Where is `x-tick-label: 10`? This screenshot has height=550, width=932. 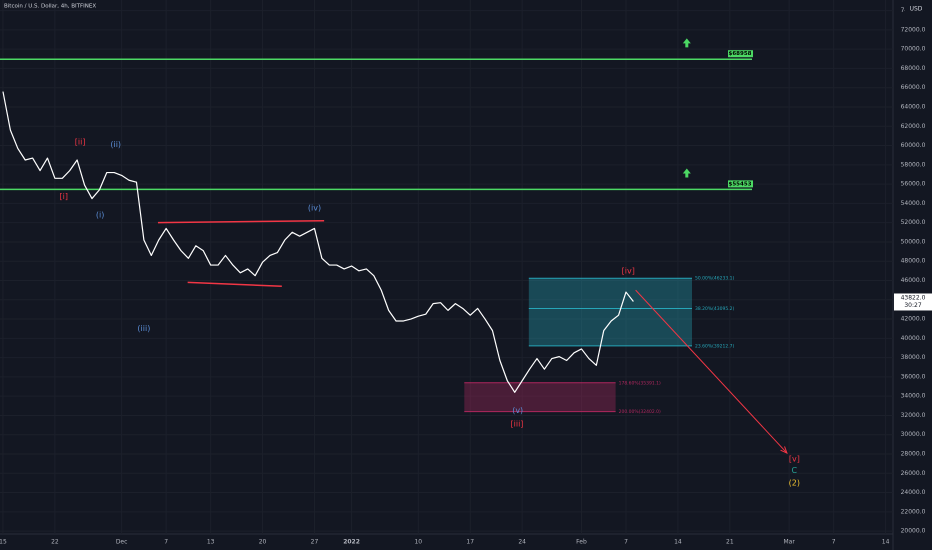
x-tick-label: 10 is located at coordinates (418, 542).